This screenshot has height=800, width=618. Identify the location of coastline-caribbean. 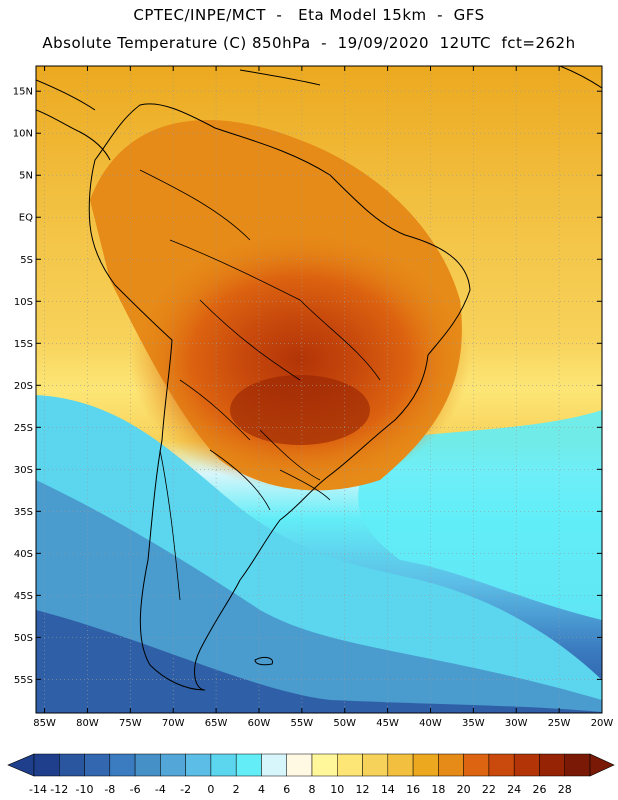
(420, 77).